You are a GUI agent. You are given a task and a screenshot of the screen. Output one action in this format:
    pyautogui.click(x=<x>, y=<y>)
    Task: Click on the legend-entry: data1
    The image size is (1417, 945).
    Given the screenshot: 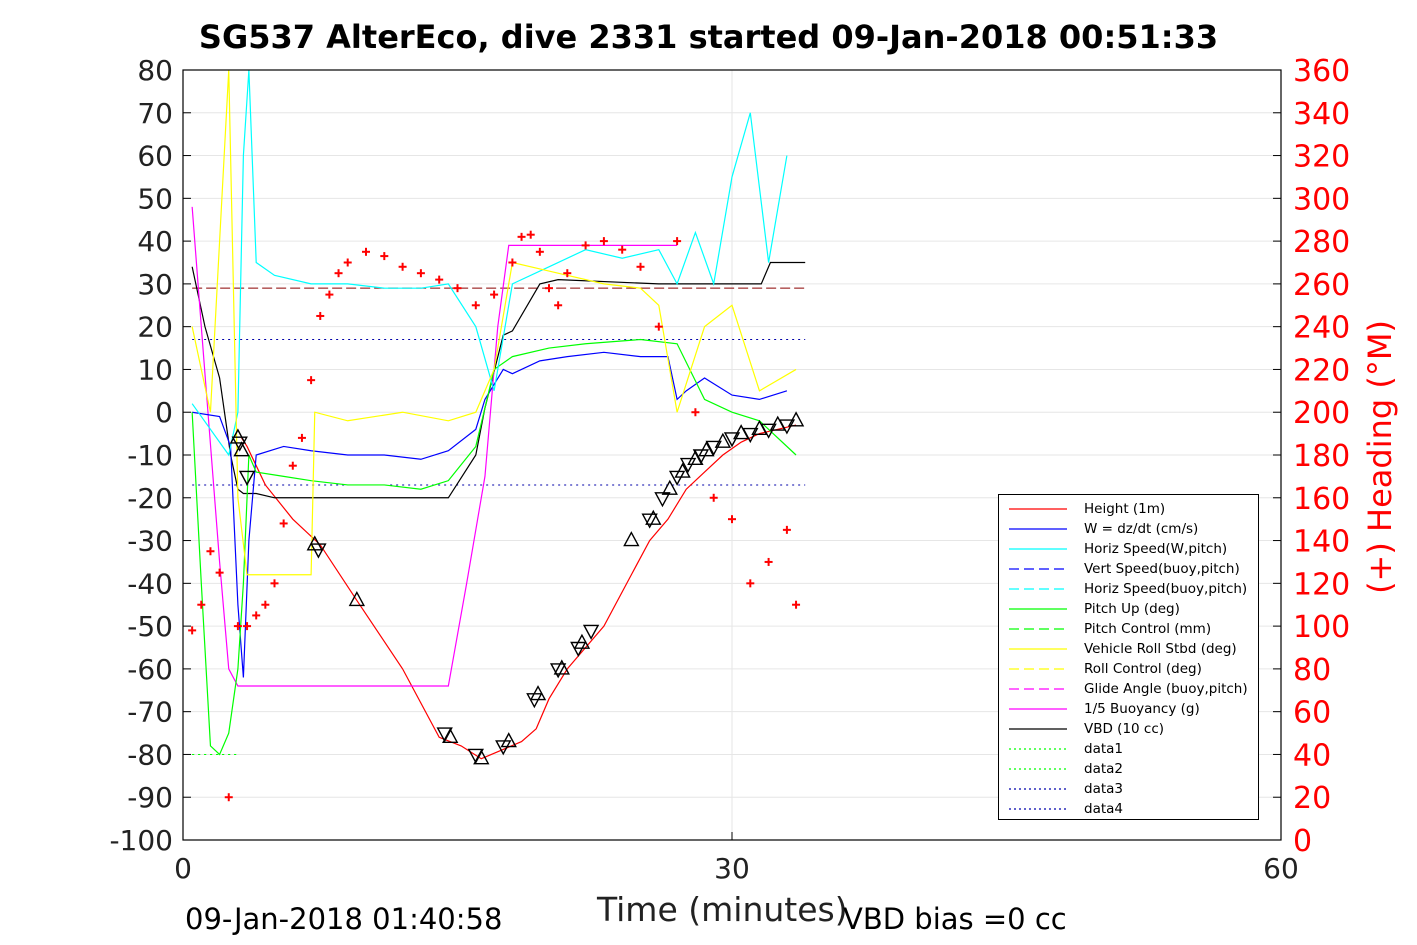 What is the action you would take?
    pyautogui.click(x=1132, y=749)
    